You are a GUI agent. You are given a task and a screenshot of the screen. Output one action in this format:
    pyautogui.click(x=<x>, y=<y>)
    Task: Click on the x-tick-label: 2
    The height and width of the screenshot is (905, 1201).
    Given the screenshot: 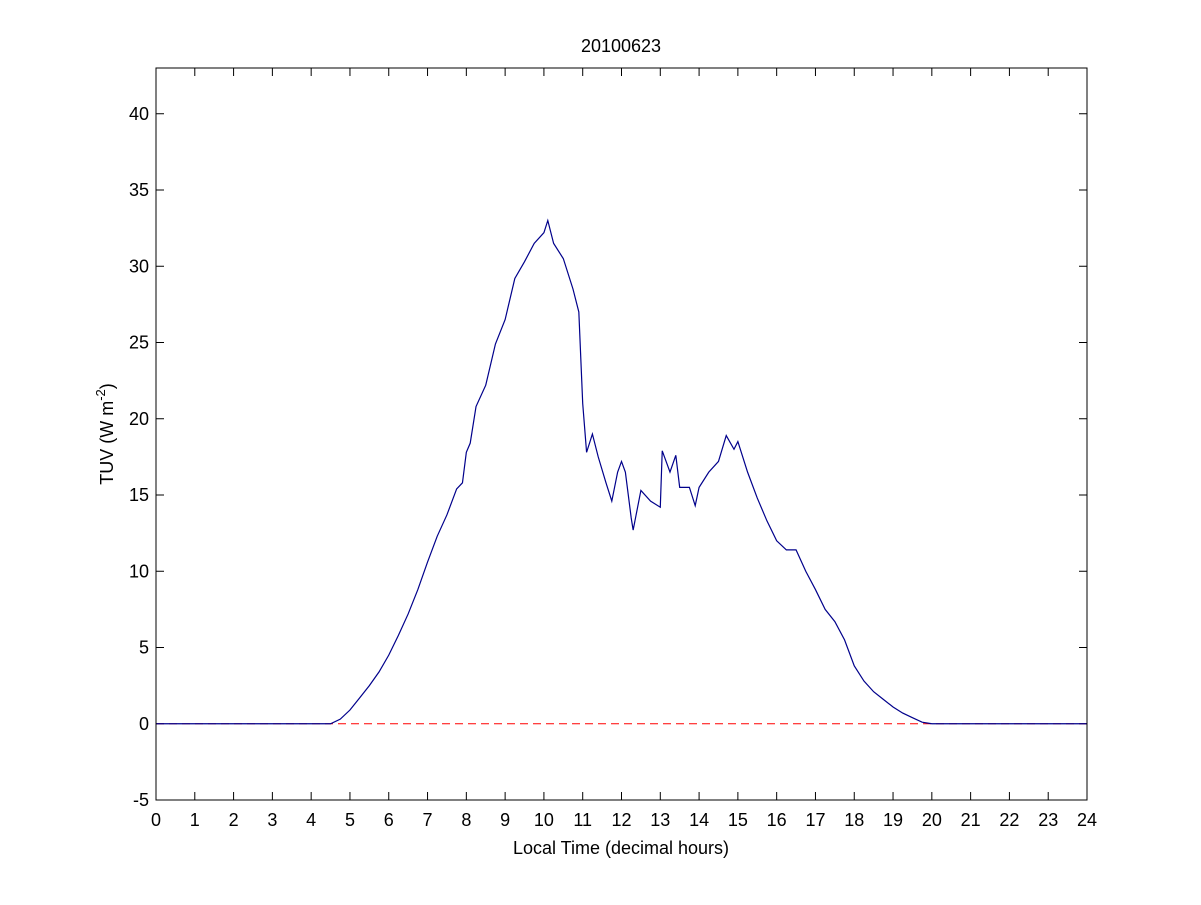 What is the action you would take?
    pyautogui.click(x=234, y=820)
    